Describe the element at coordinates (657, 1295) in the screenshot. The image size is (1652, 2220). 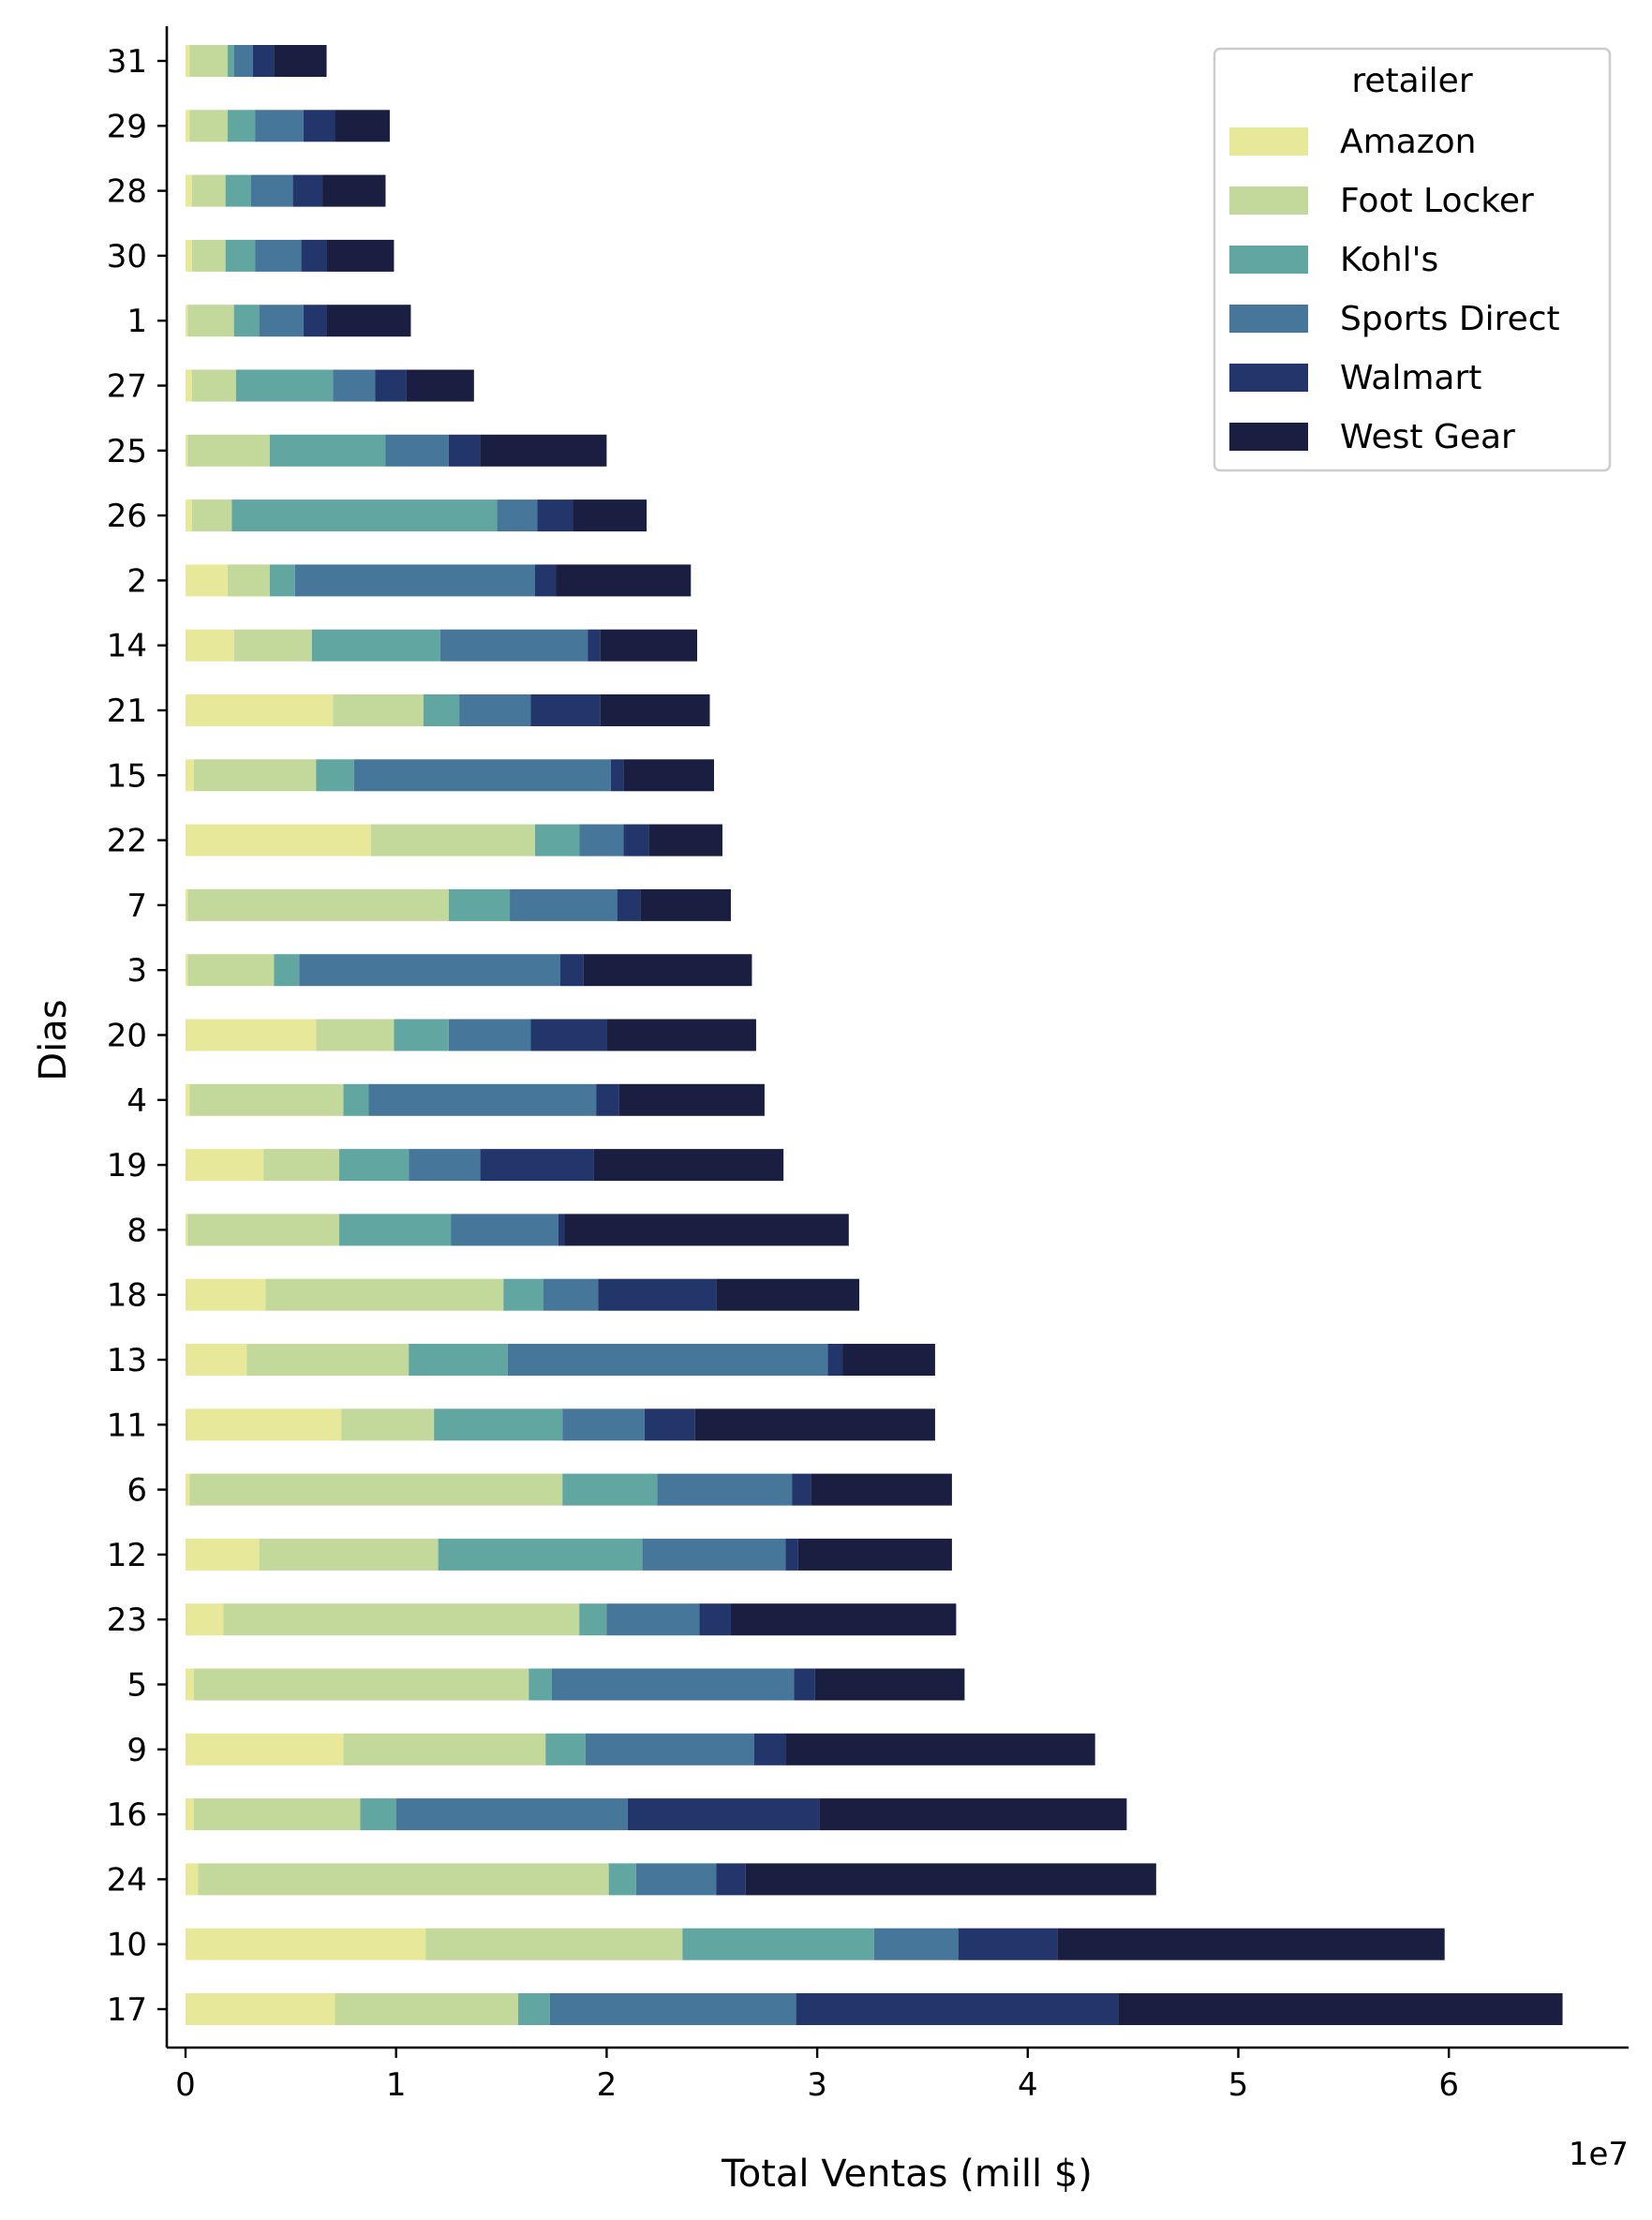
I see `bar-day-18-walmart` at that location.